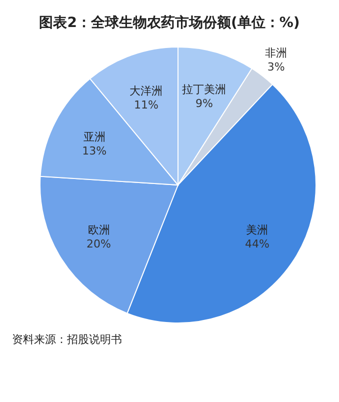 This screenshot has width=339, height=402. What do you see at coordinates (146, 105) in the screenshot?
I see `data-label: 11%` at bounding box center [146, 105].